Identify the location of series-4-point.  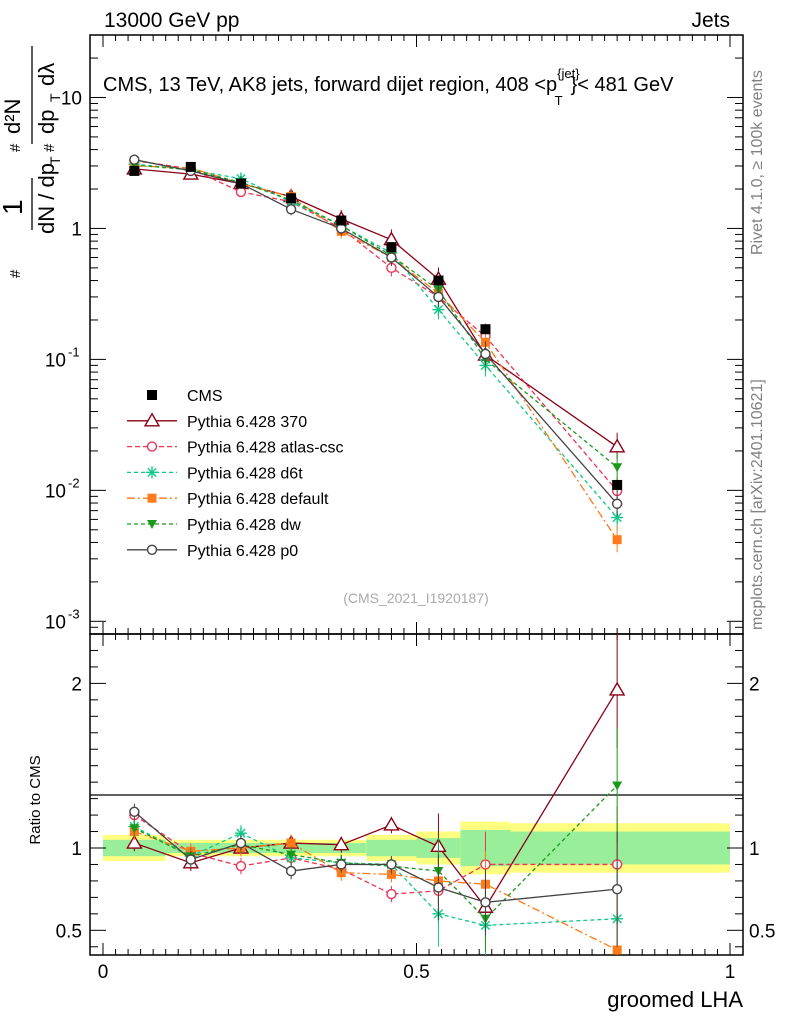
(617, 468).